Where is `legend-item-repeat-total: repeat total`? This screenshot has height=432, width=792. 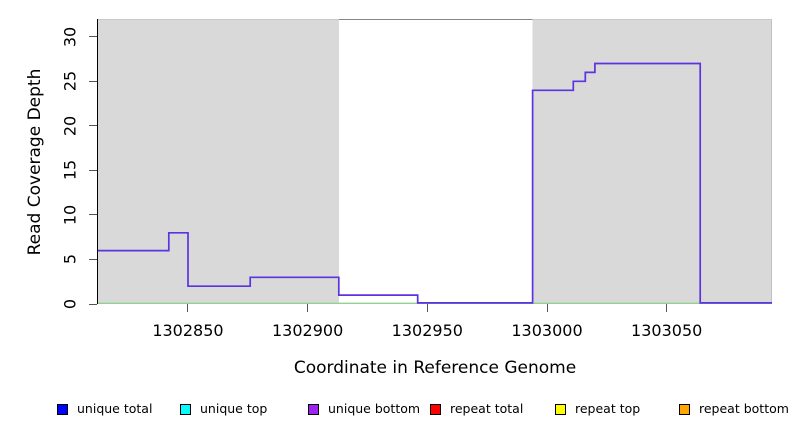
legend-item-repeat-total: repeat total is located at coordinates (476, 409).